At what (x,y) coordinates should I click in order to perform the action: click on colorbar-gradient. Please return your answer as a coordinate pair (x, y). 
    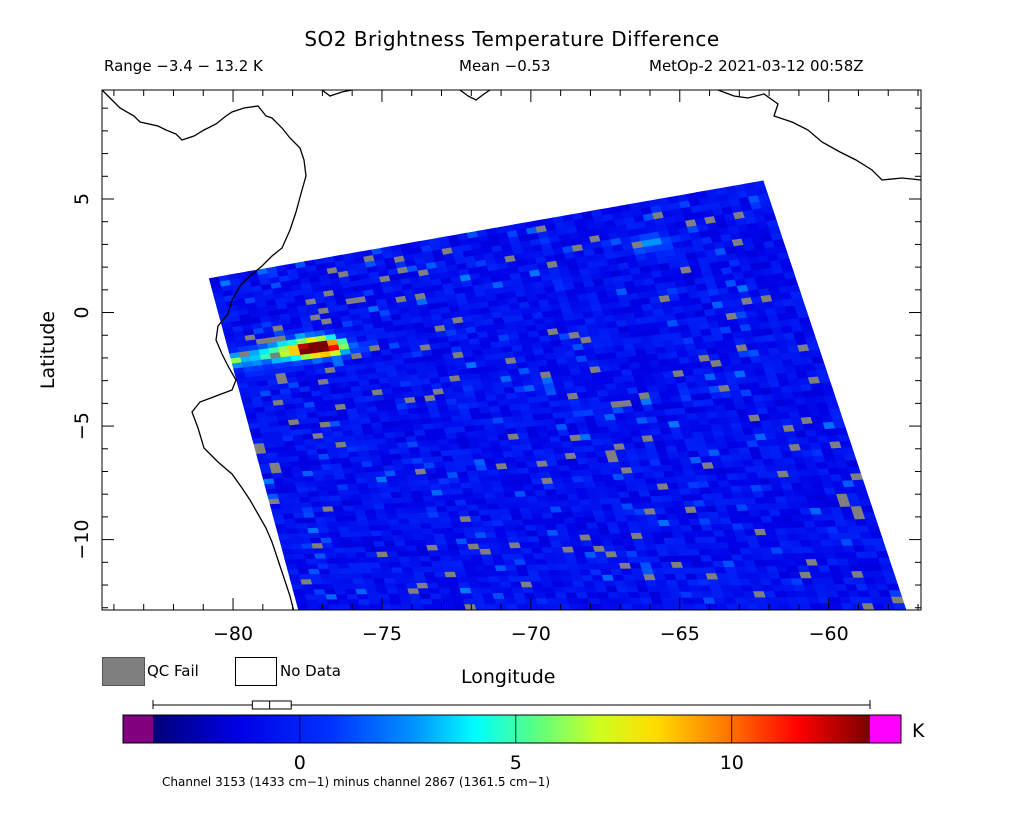
    Looking at the image, I should click on (511, 729).